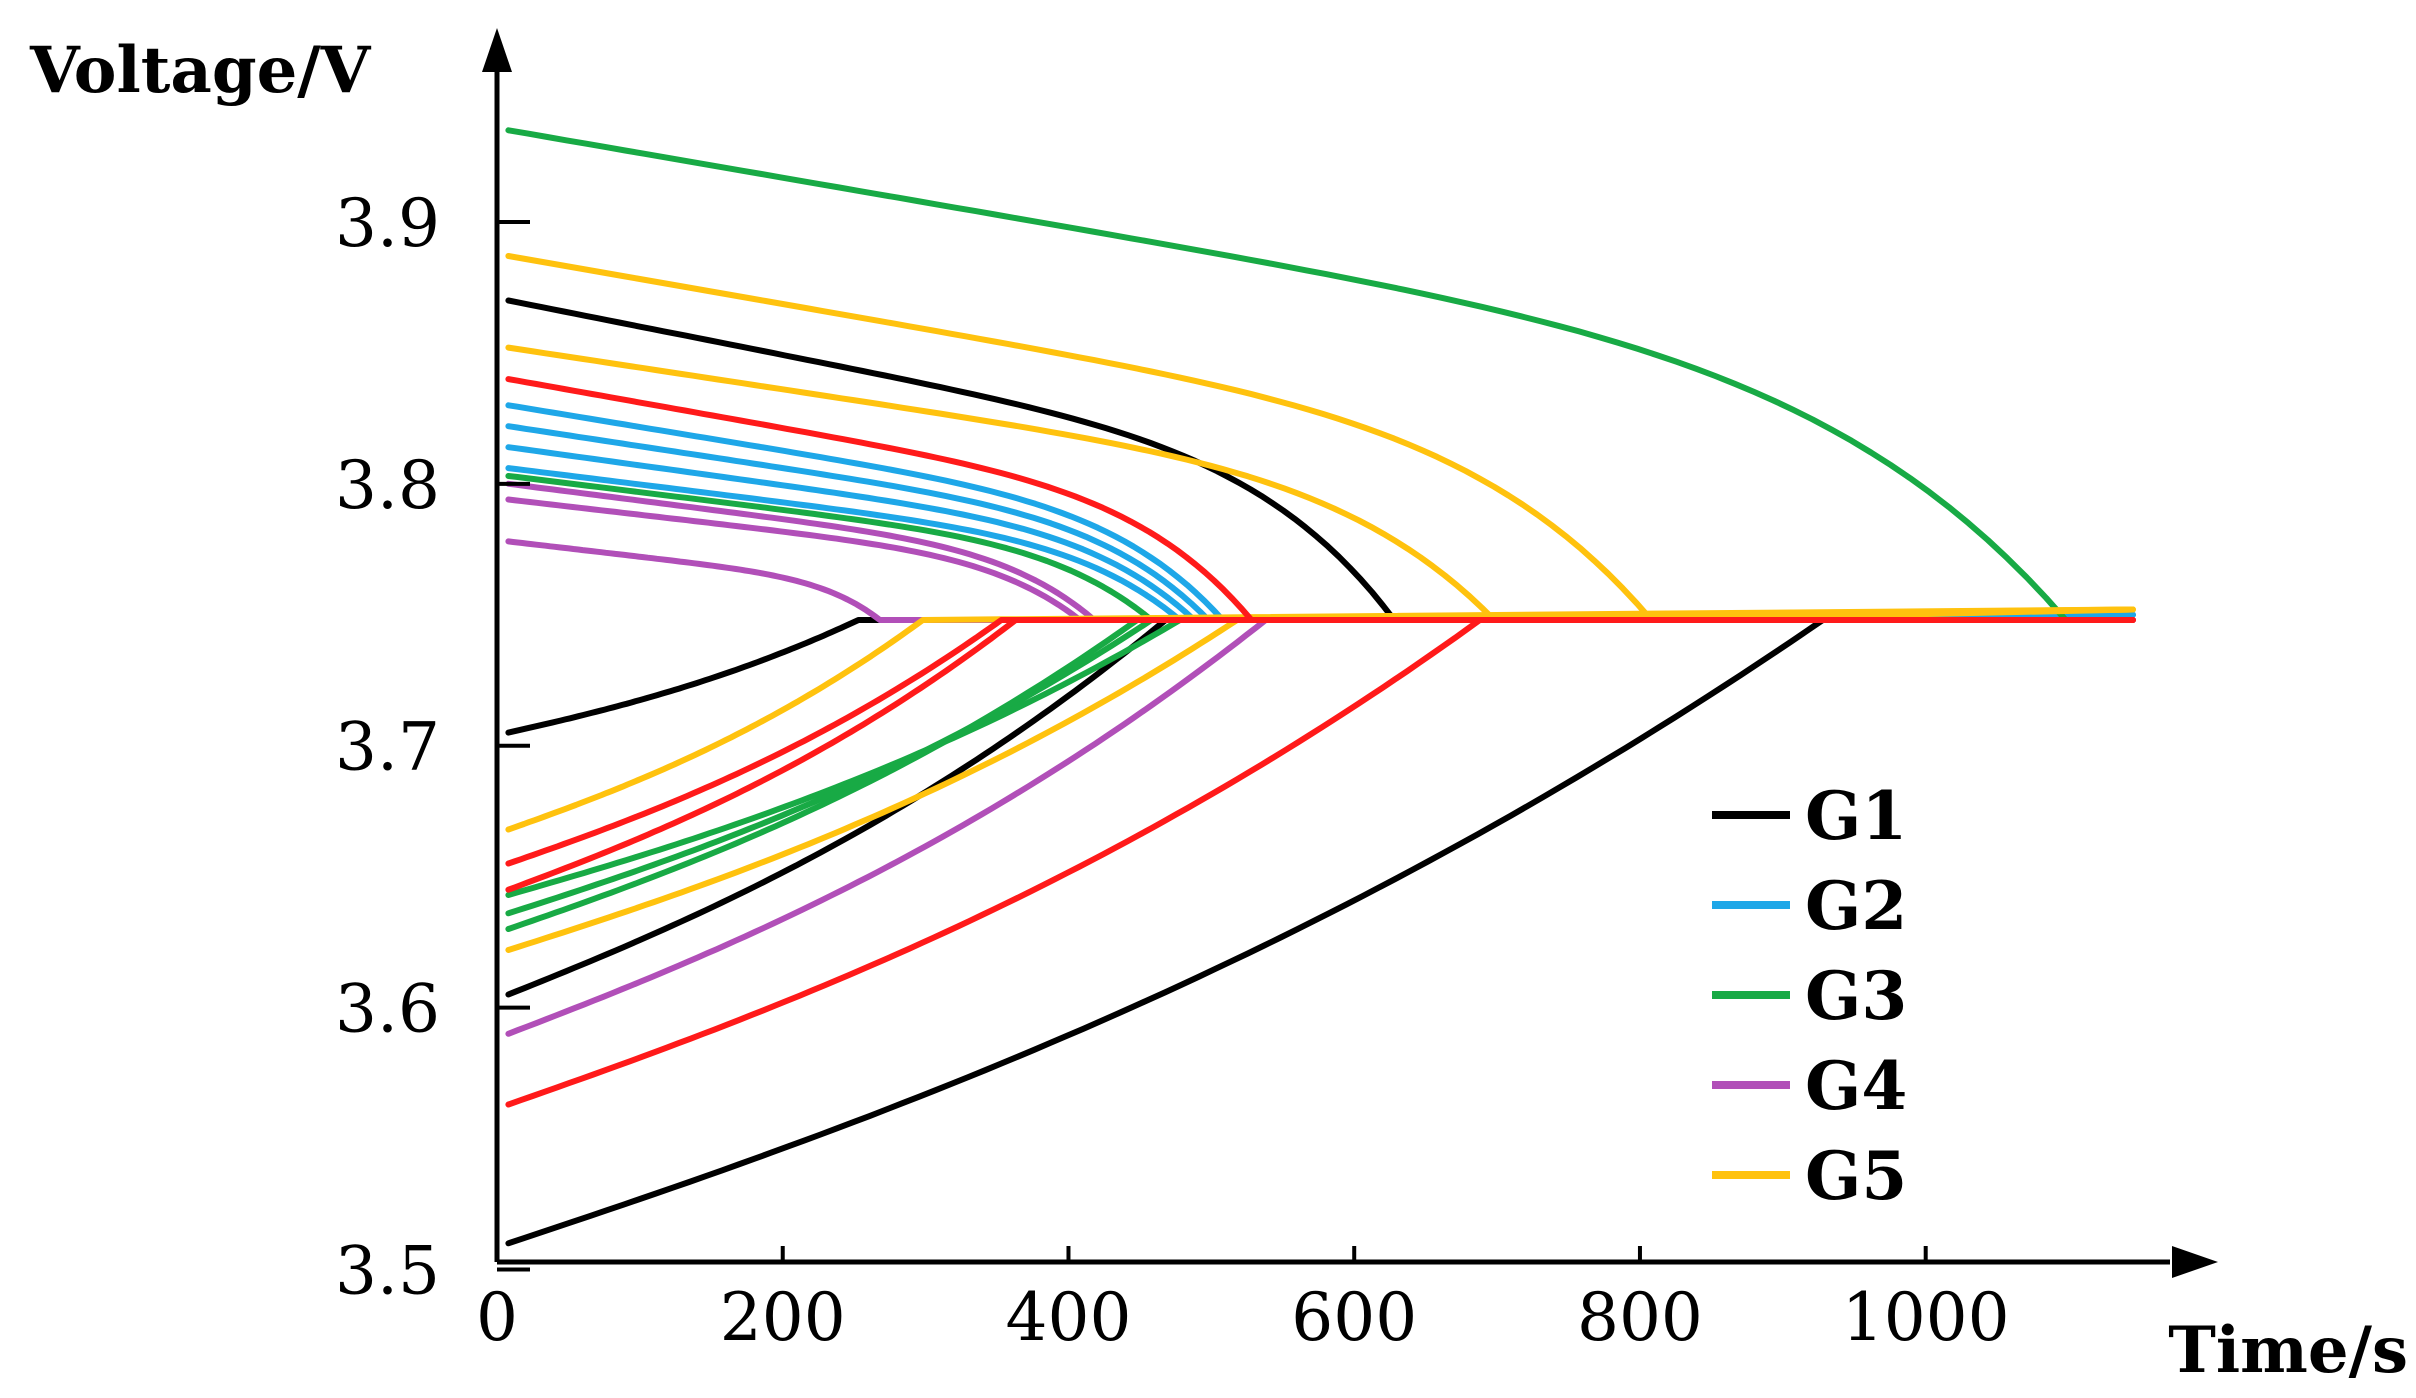  I want to click on y-ticks: 3.5 3.6 3.7 3.8 3.9, so click(432, 747).